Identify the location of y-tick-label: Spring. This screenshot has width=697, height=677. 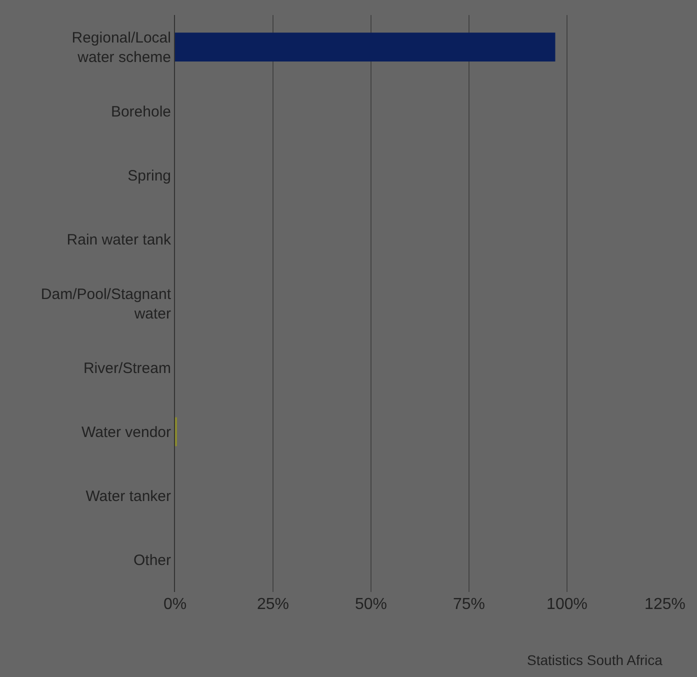
(149, 176).